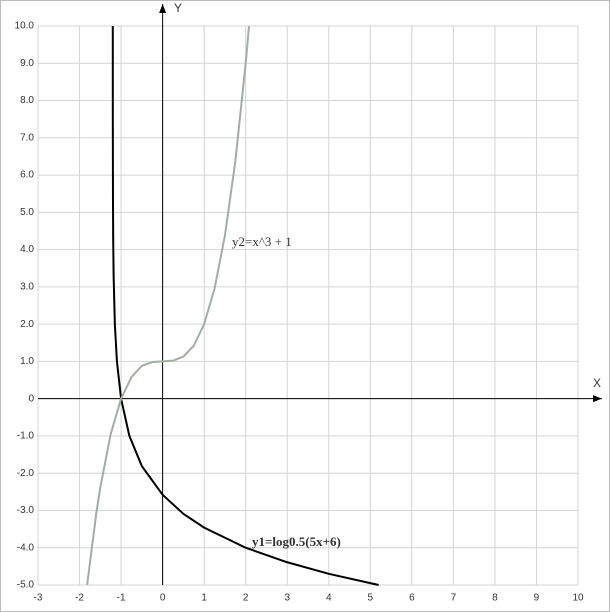 Image resolution: width=610 pixels, height=612 pixels. I want to click on x-tick-label: 4, so click(329, 598).